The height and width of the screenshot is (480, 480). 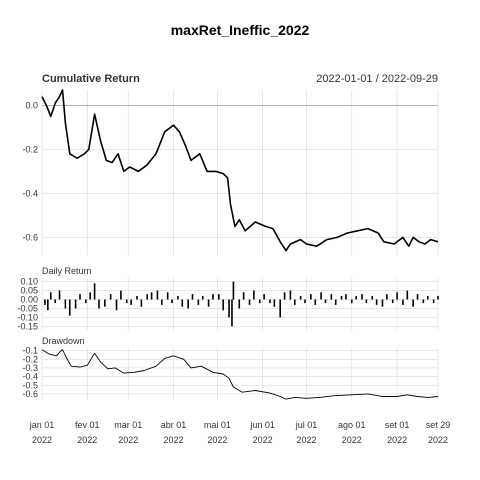 I want to click on x-tick-label: set 01, so click(x=397, y=425).